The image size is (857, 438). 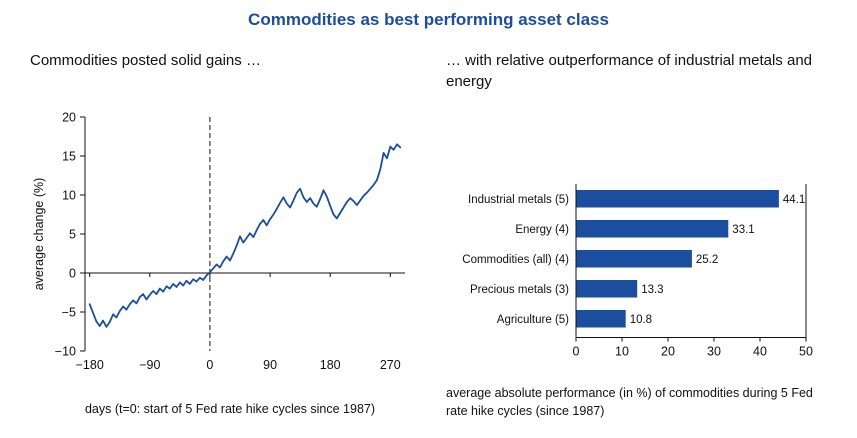 I want to click on x-tick-label: 270, so click(x=390, y=365).